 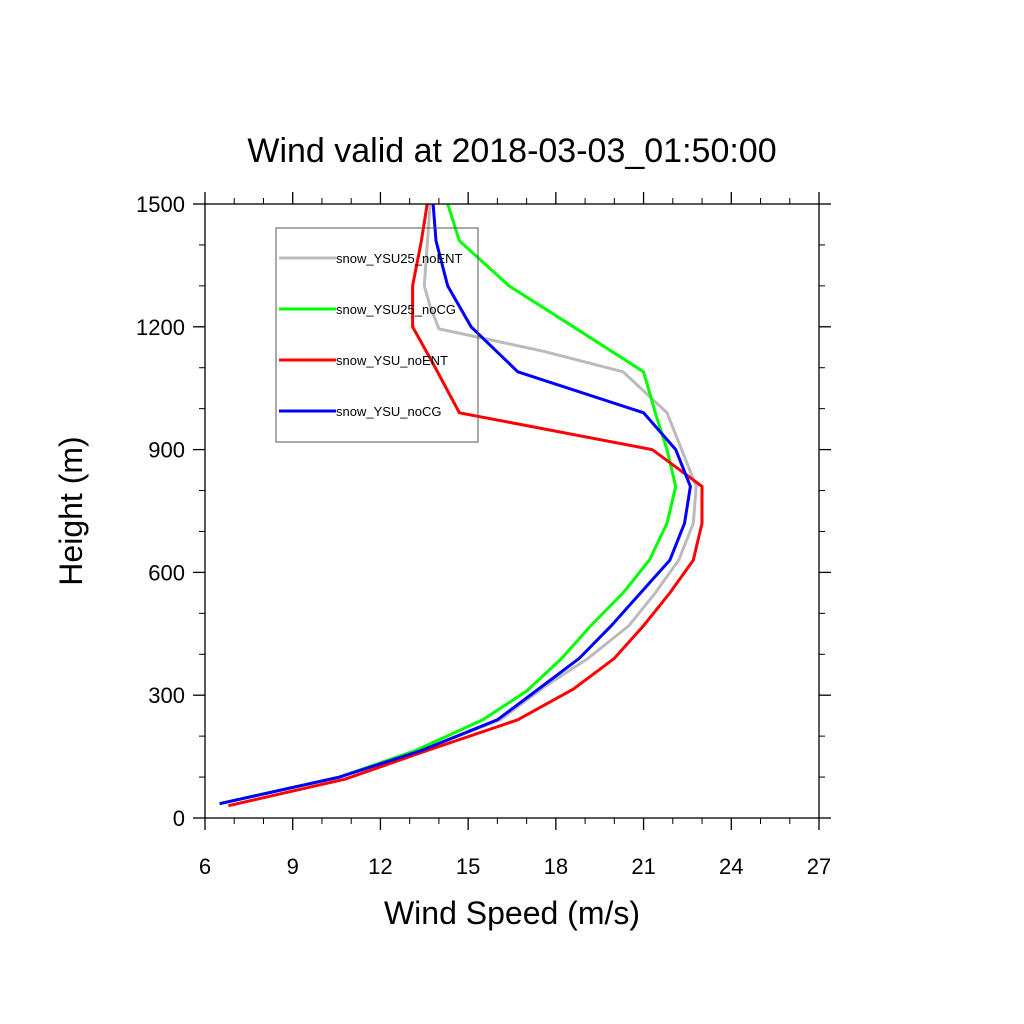 I want to click on legend-label: snow_YSU25_noENT, so click(x=399, y=258).